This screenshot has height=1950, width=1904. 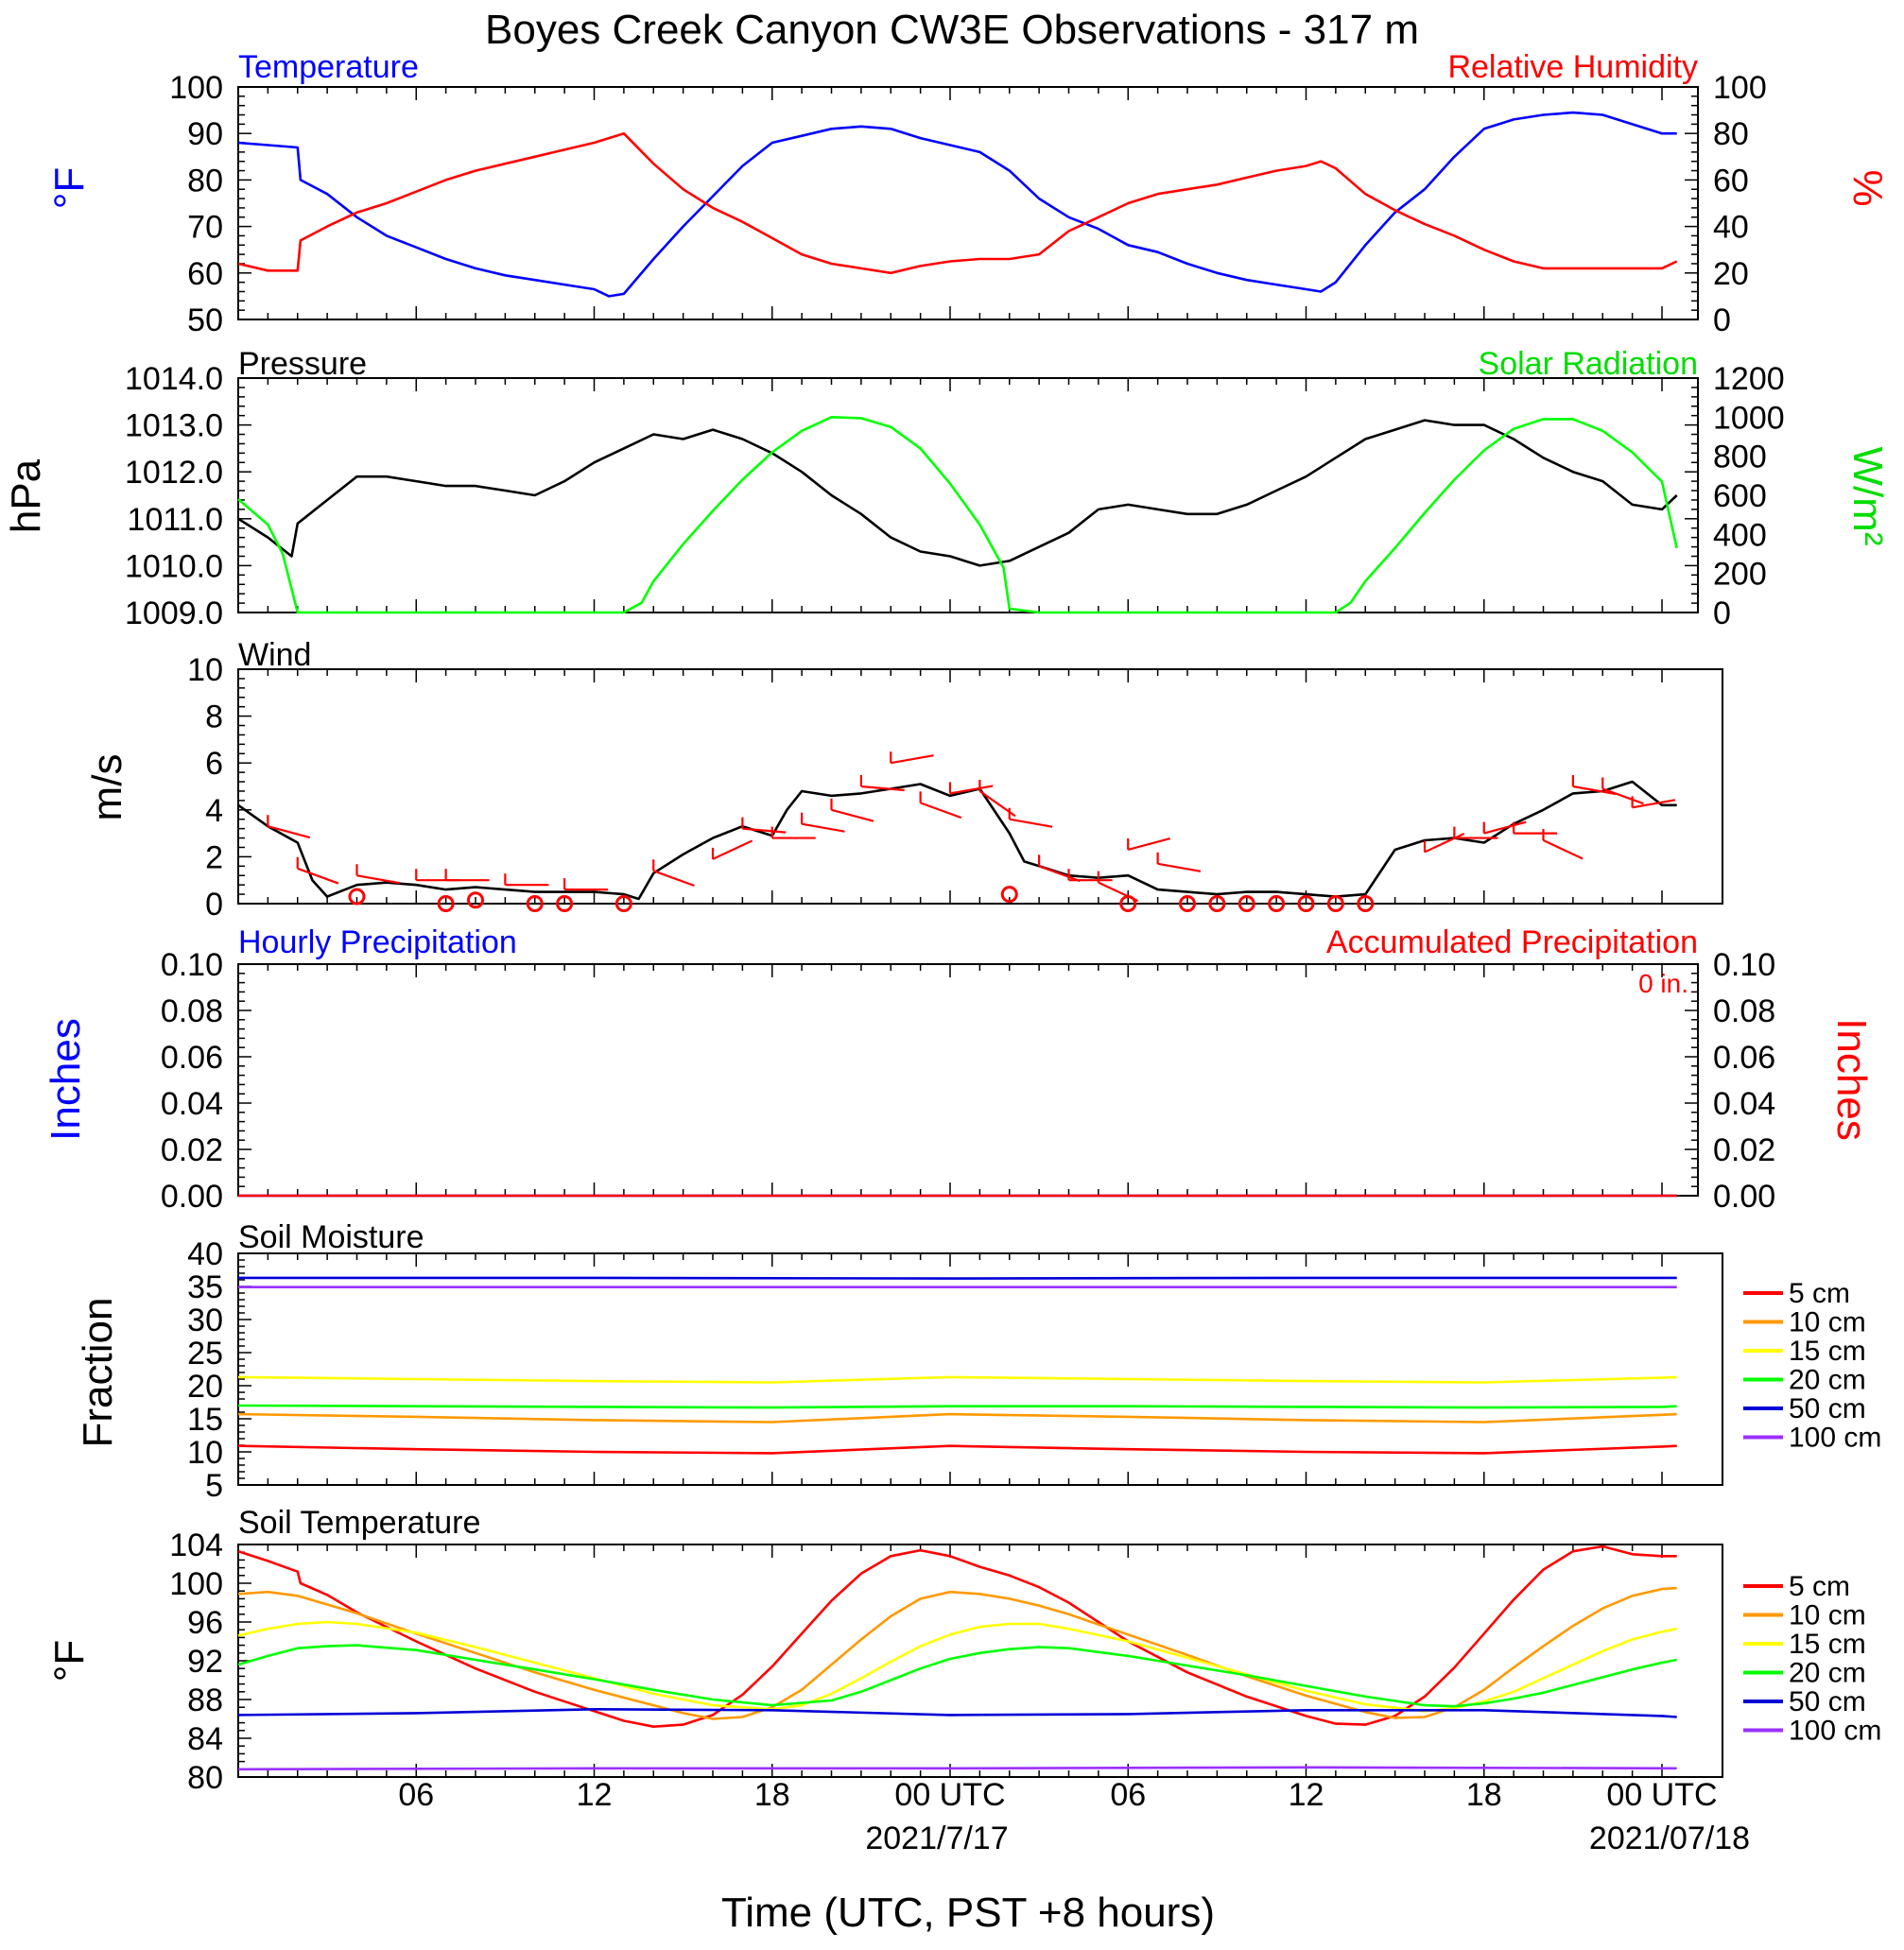 What do you see at coordinates (192, 965) in the screenshot?
I see `y-tick-label: 0.10` at bounding box center [192, 965].